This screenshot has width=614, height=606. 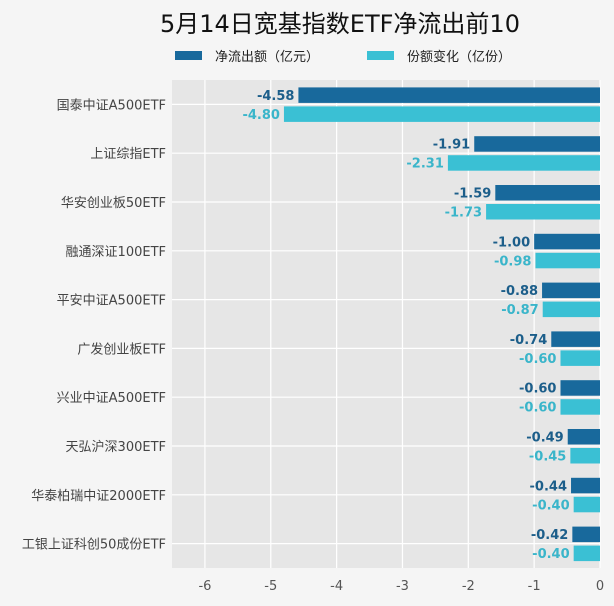 I want to click on category-label: 华泰柏瑞中证2000ETF, so click(x=98, y=496).